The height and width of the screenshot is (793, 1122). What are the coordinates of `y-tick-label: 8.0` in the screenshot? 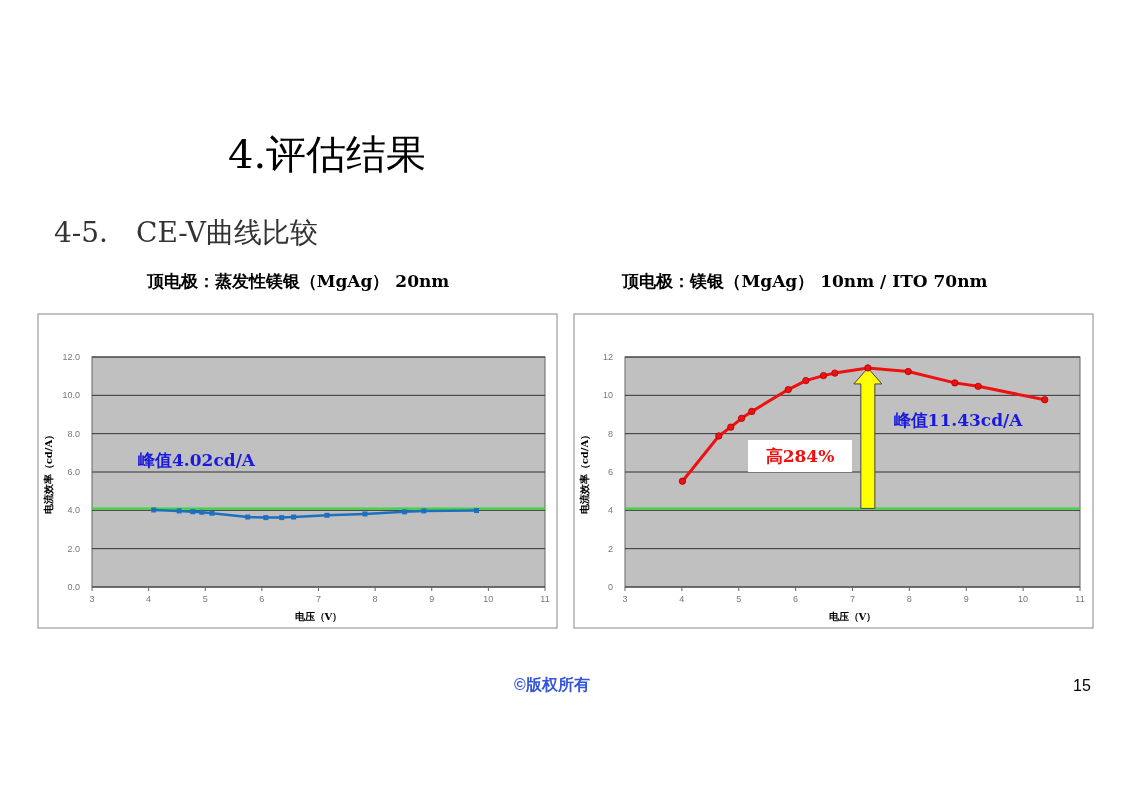 It's located at (73, 433).